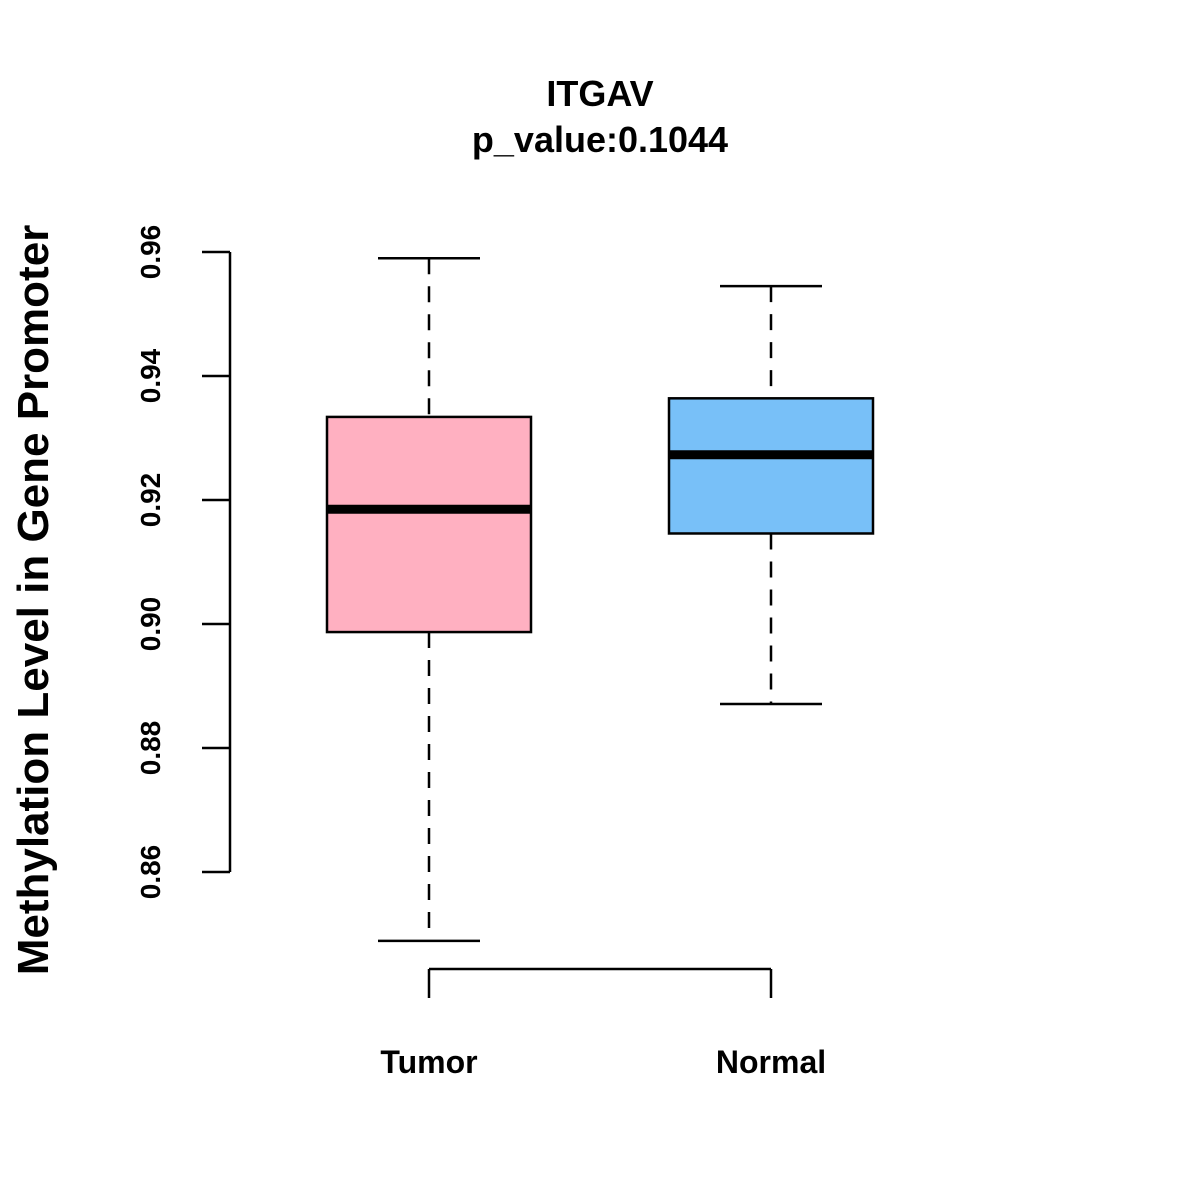 The width and height of the screenshot is (1200, 1200). Describe the element at coordinates (150, 375) in the screenshot. I see `y-tick-label: 0.94` at that location.